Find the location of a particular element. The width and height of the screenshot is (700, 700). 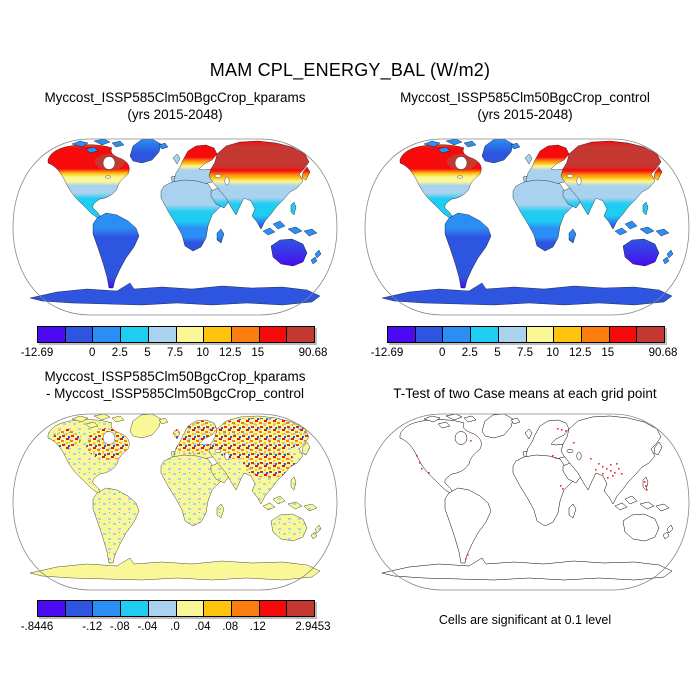

colorbar-tick-label: -.04 is located at coordinates (147, 627).